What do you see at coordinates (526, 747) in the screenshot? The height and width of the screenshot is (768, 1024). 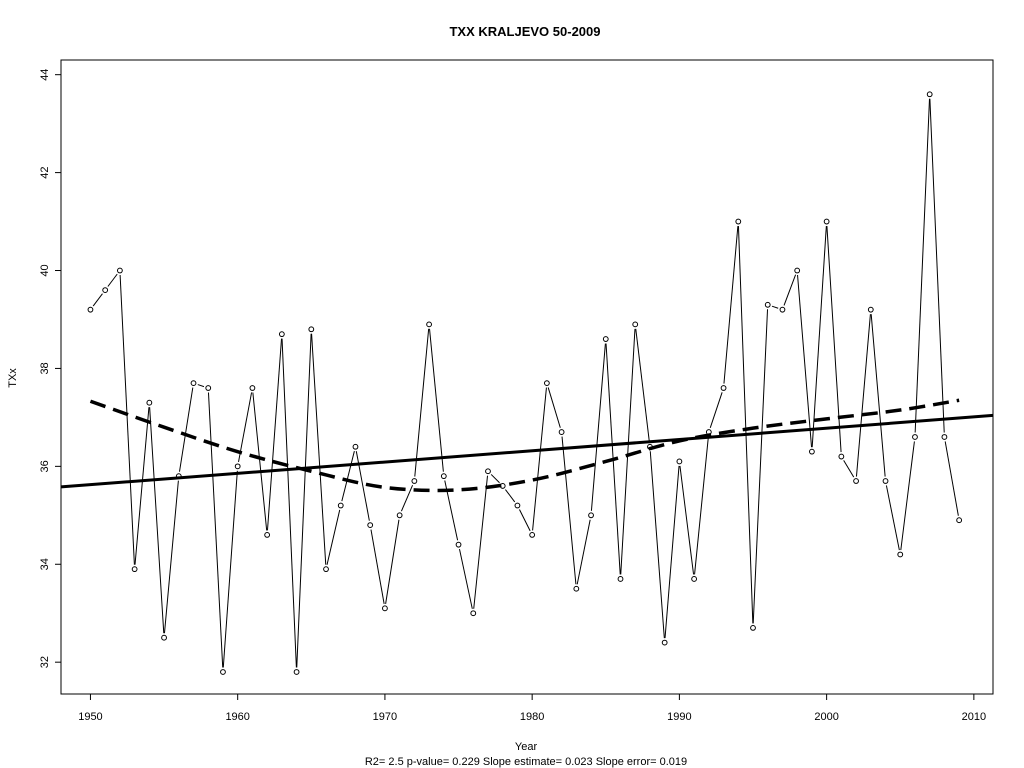 I see `x-axis-label: Year` at bounding box center [526, 747].